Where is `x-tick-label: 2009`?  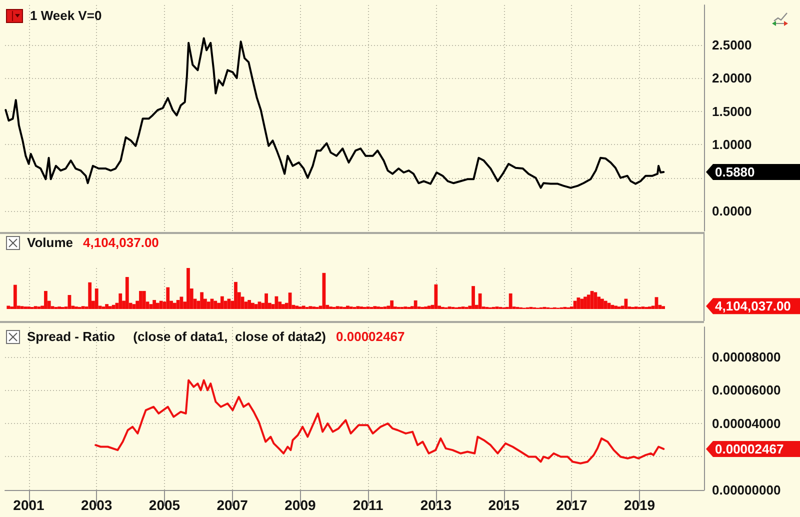 x-tick-label: 2009 is located at coordinates (300, 505).